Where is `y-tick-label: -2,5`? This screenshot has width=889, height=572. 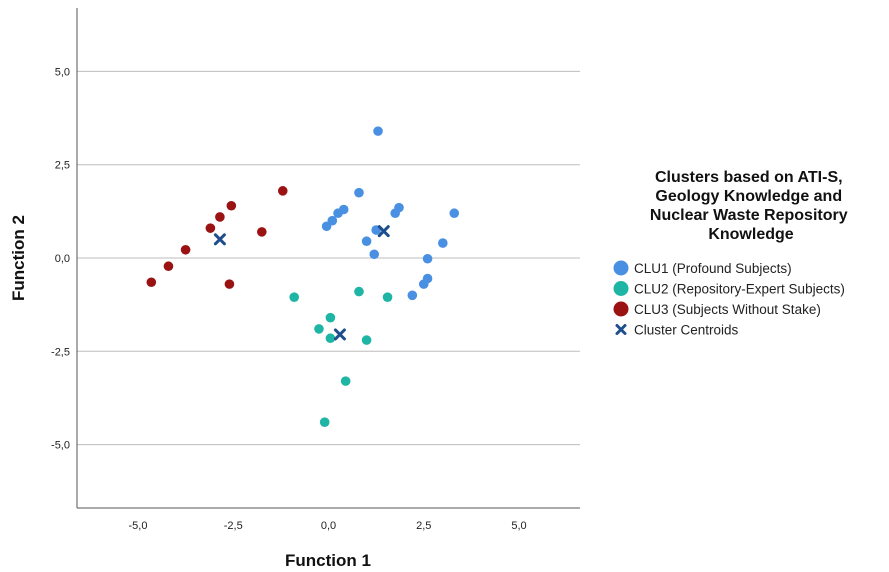
y-tick-label: -2,5 is located at coordinates (60, 352).